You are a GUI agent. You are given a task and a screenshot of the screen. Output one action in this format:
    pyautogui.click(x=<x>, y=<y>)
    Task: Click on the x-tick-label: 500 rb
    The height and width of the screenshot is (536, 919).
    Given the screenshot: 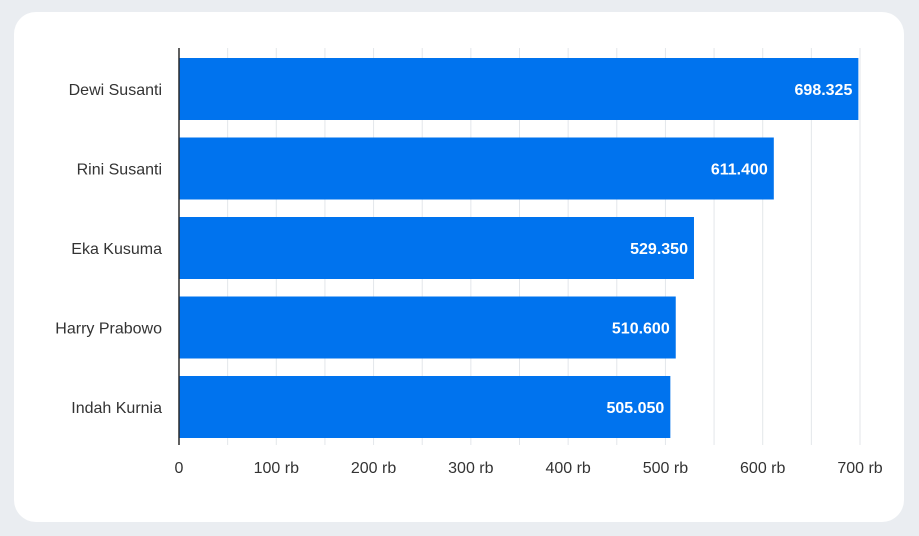 What is the action you would take?
    pyautogui.click(x=665, y=468)
    